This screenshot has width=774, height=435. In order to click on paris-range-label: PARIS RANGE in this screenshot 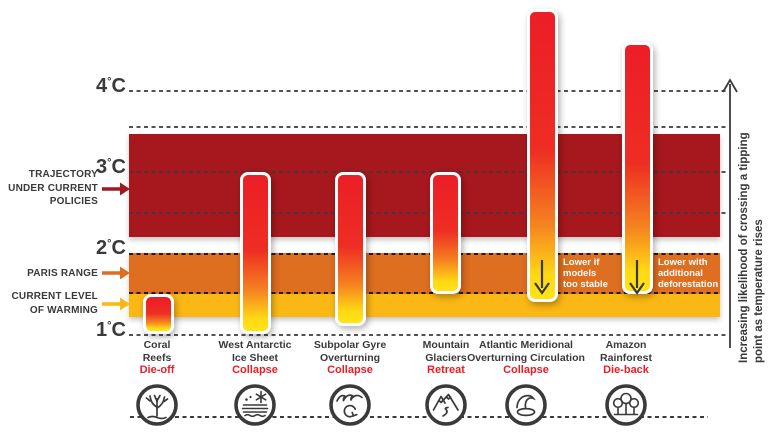, I will do `click(49, 274)`.